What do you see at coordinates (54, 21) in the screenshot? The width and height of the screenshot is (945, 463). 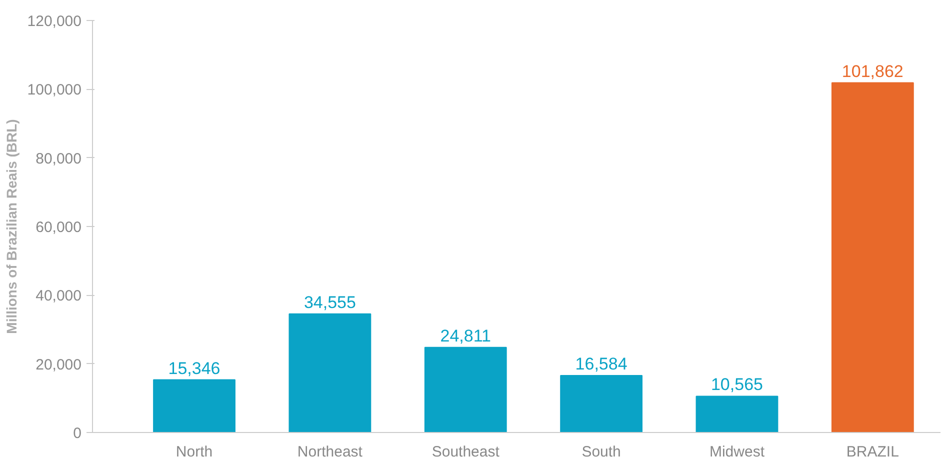 I see `y-tick-label: 120,000` at bounding box center [54, 21].